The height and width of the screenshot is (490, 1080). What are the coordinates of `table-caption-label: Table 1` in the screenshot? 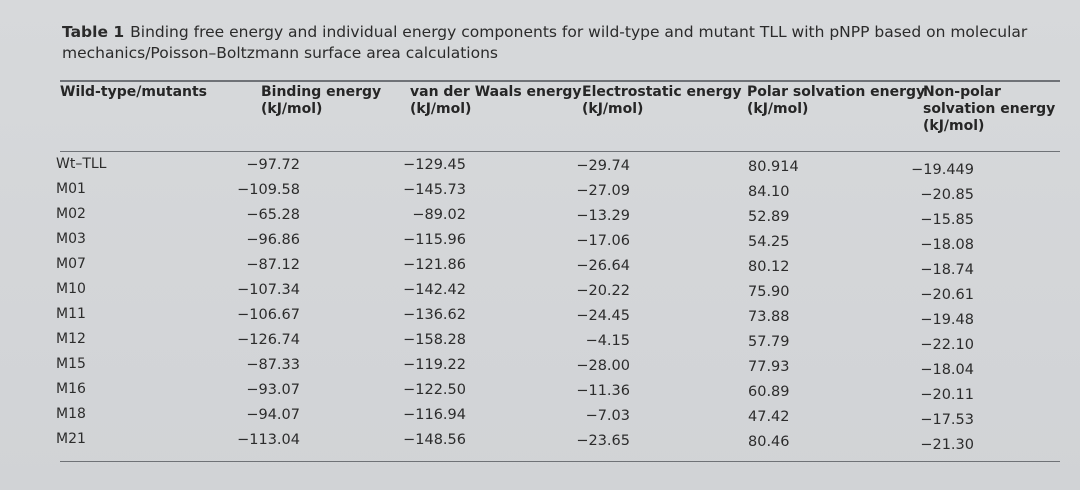 It's located at (93, 32).